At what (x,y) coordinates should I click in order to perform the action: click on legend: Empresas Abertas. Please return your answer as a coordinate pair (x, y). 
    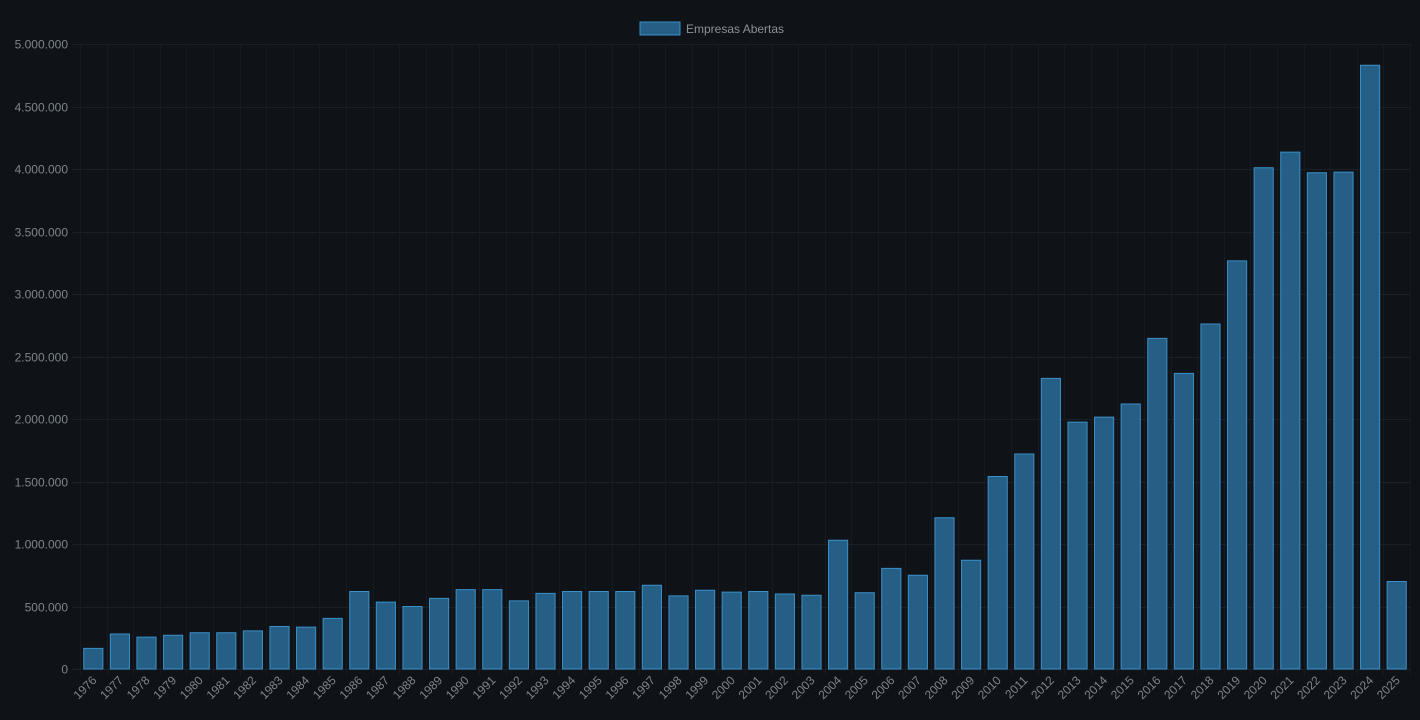
    Looking at the image, I should click on (711, 28).